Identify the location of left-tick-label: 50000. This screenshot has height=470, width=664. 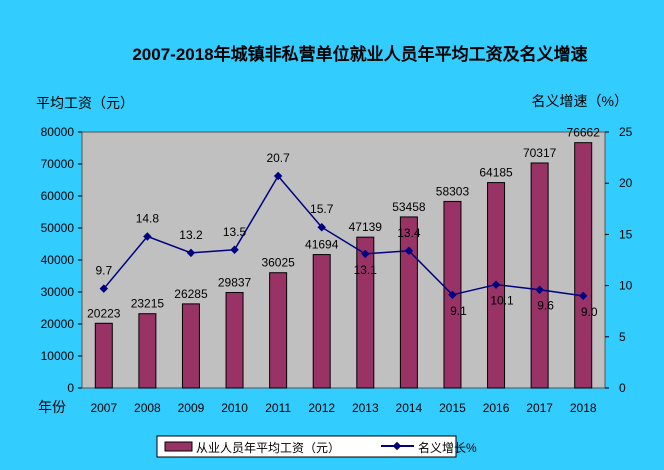
(58, 228).